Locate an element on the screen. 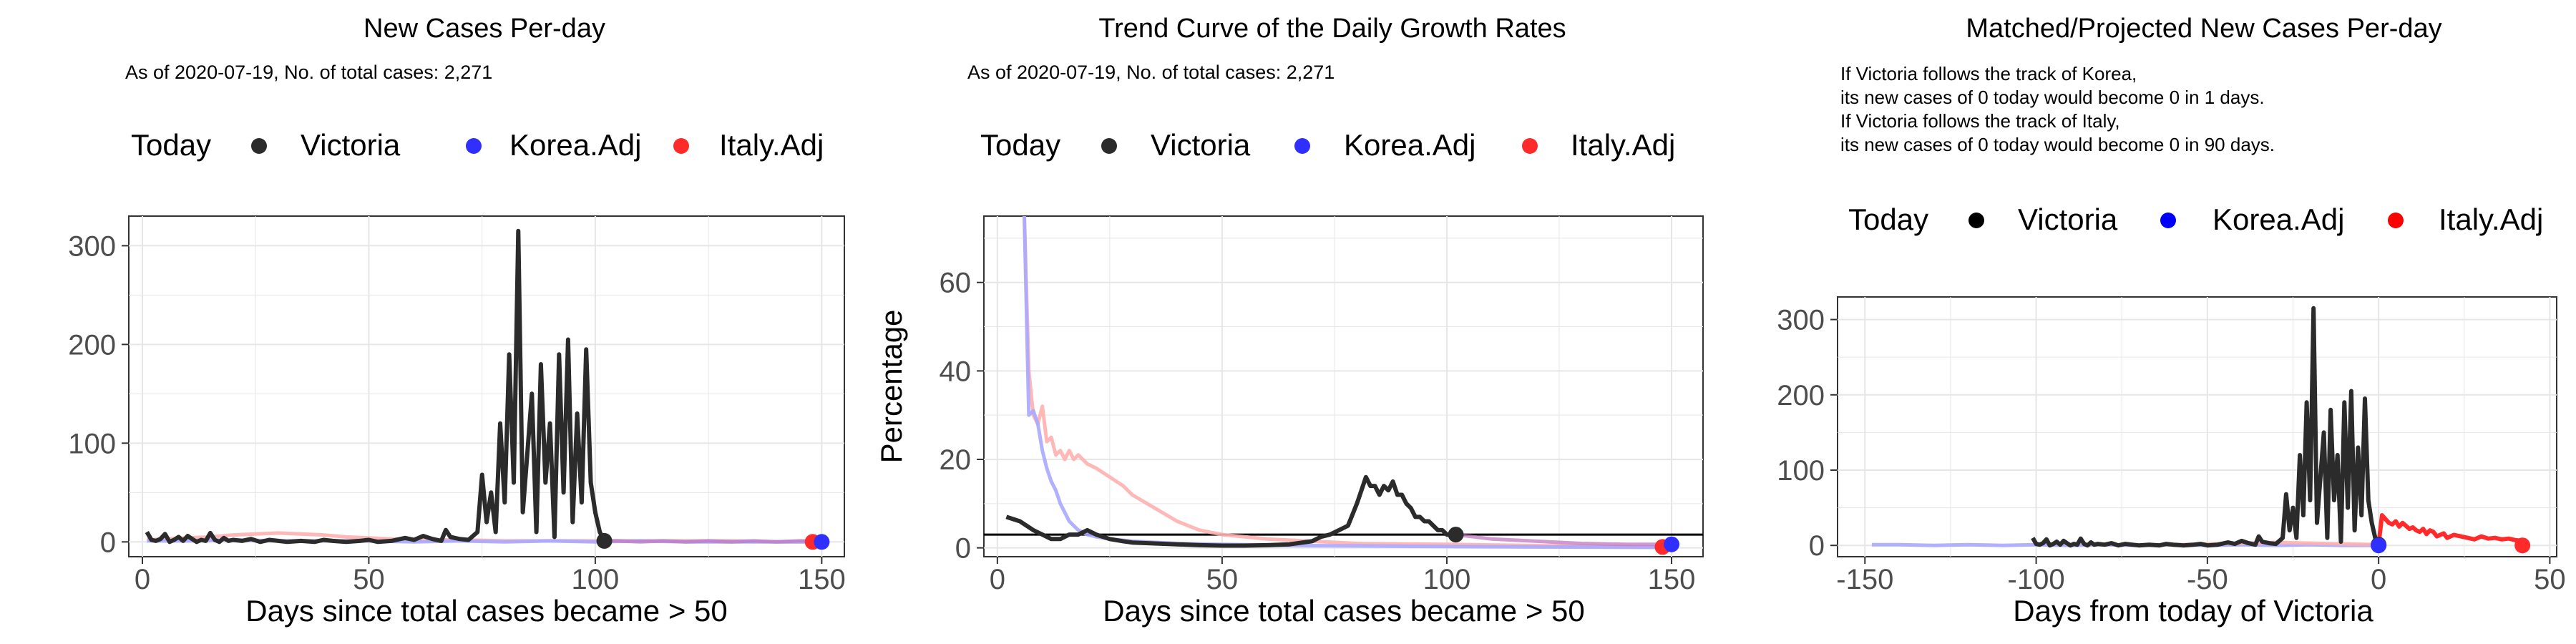 Image resolution: width=2576 pixels, height=644 pixels. y-tick-label: 20 is located at coordinates (956, 460).